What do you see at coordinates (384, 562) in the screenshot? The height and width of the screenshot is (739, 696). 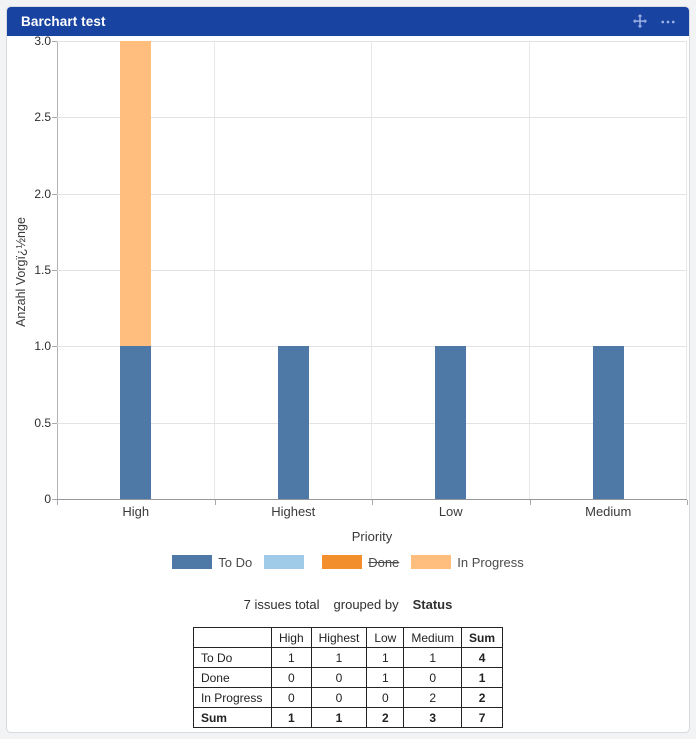 I see `legend-label: Done` at bounding box center [384, 562].